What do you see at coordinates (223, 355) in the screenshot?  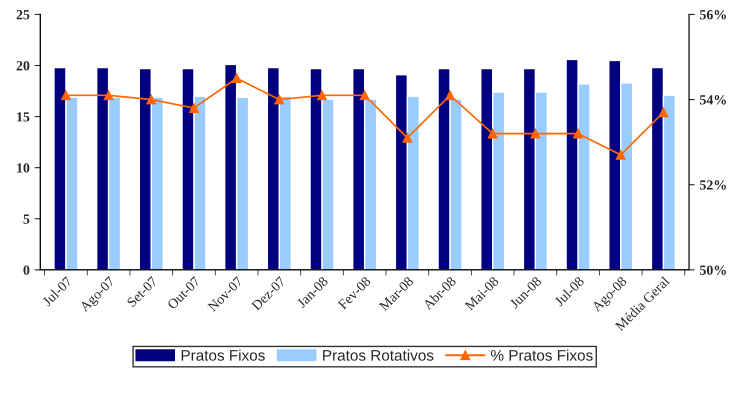 I see `legend-label: Pratos Fixos` at bounding box center [223, 355].